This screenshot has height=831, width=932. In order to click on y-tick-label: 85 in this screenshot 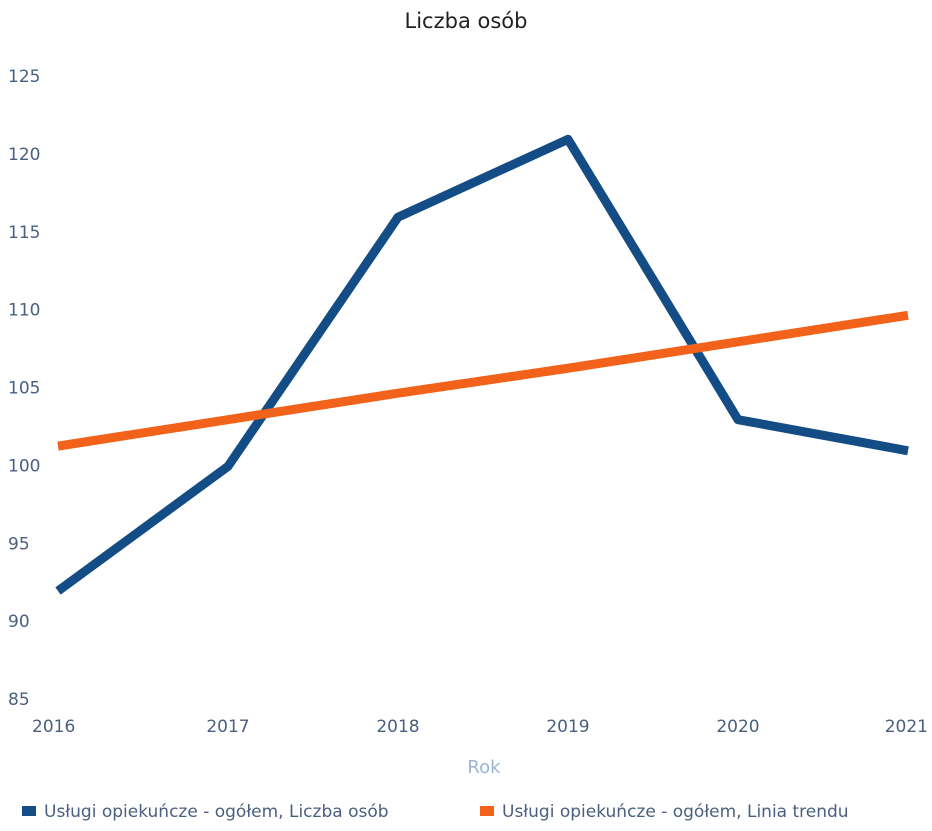, I will do `click(19, 700)`.